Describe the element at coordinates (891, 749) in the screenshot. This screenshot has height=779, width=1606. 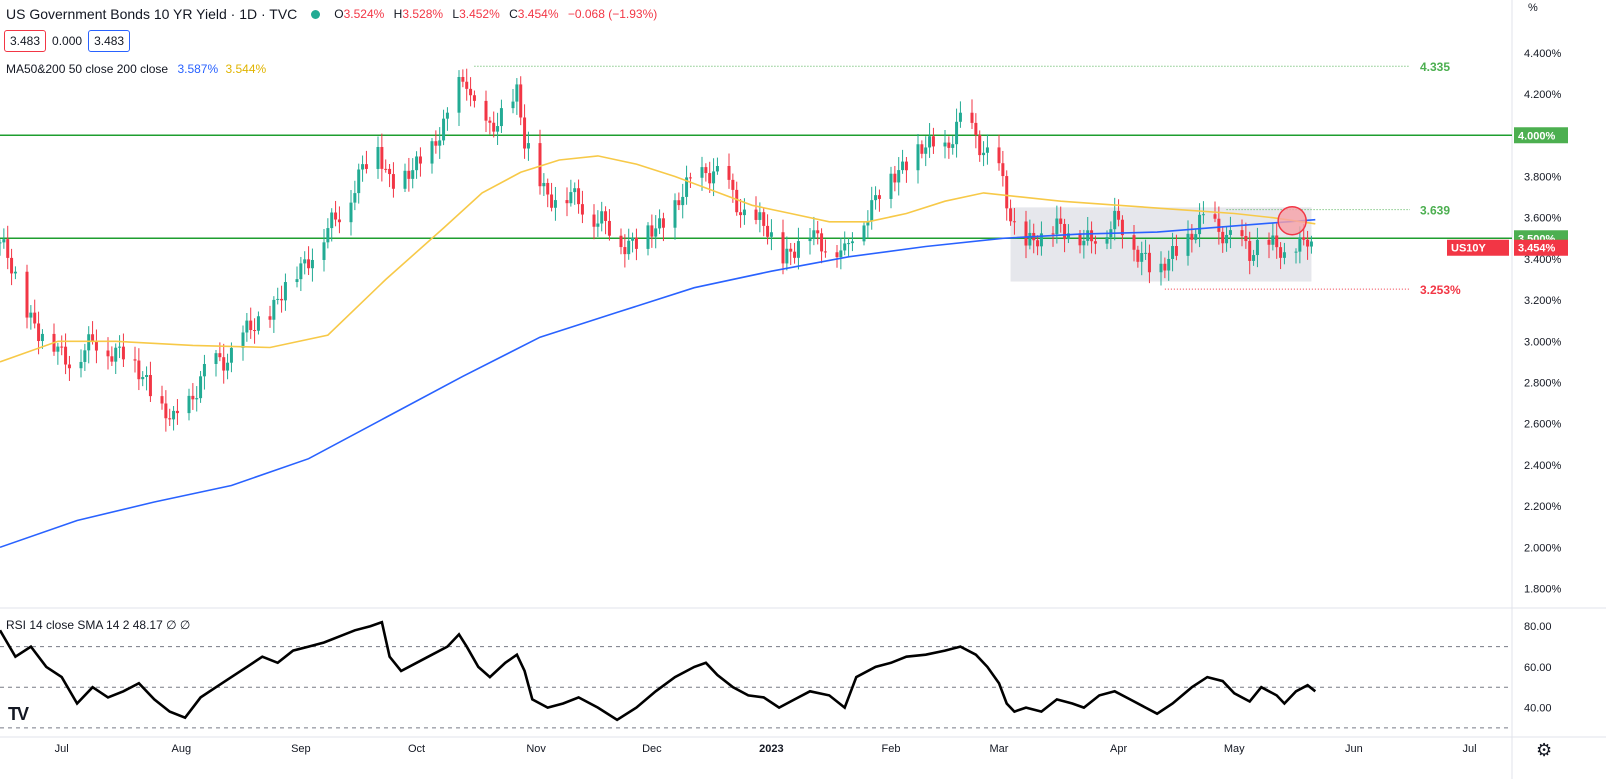
I see `x-tick-label: Feb` at that location.